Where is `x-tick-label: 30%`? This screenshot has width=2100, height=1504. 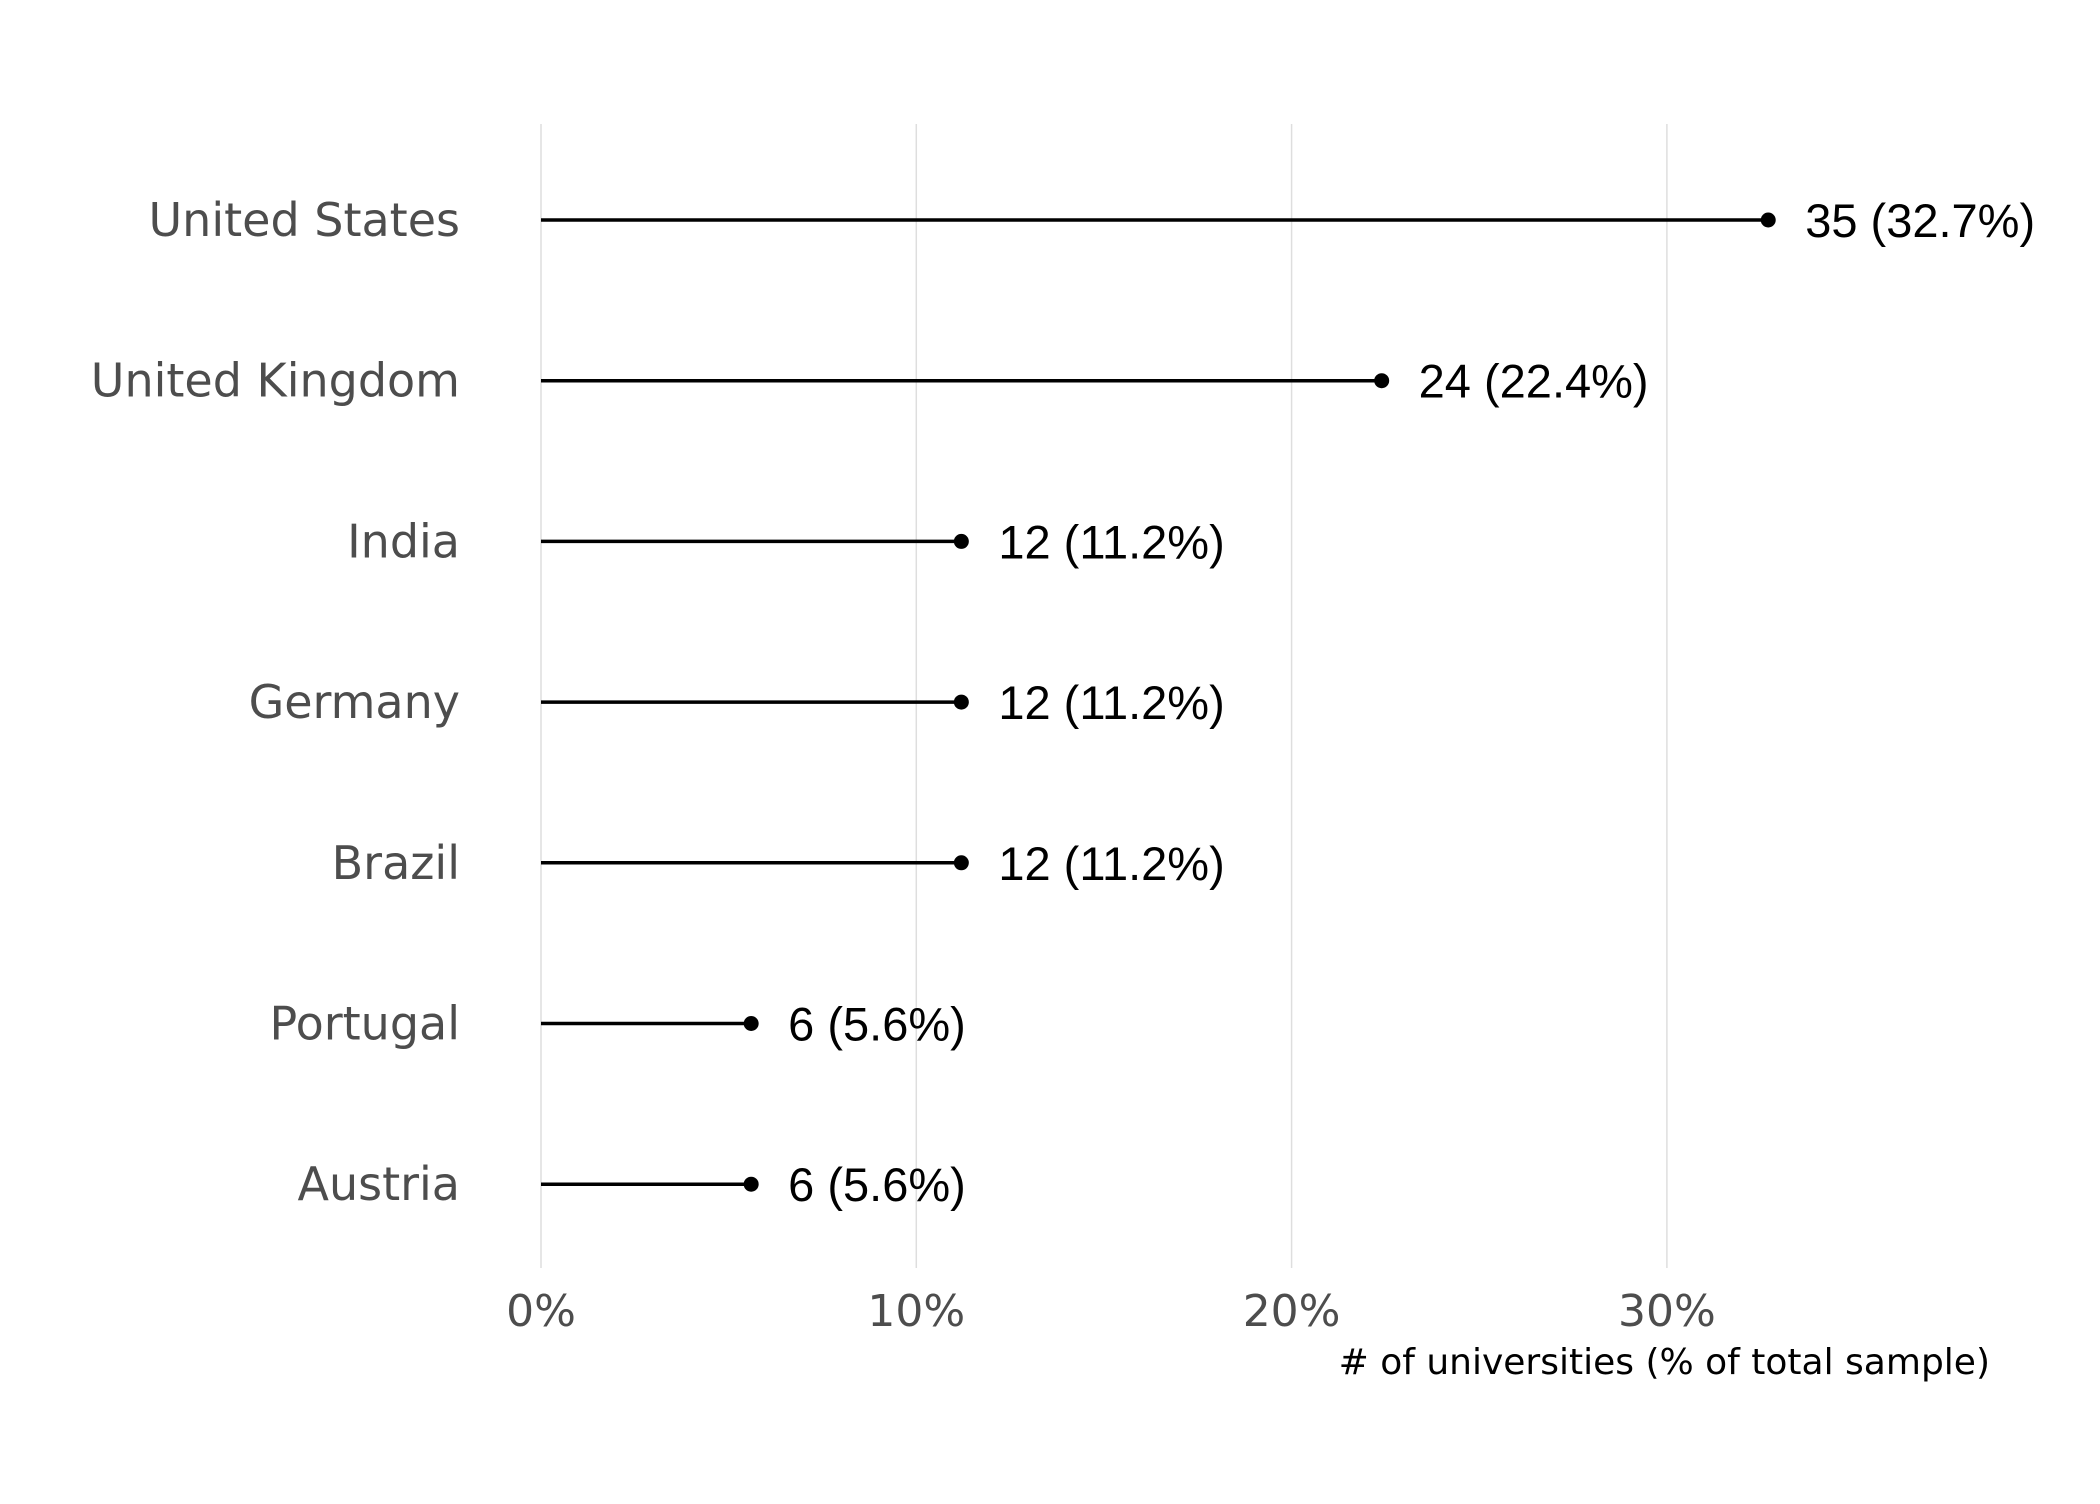
x-tick-label: 30% is located at coordinates (1667, 1311).